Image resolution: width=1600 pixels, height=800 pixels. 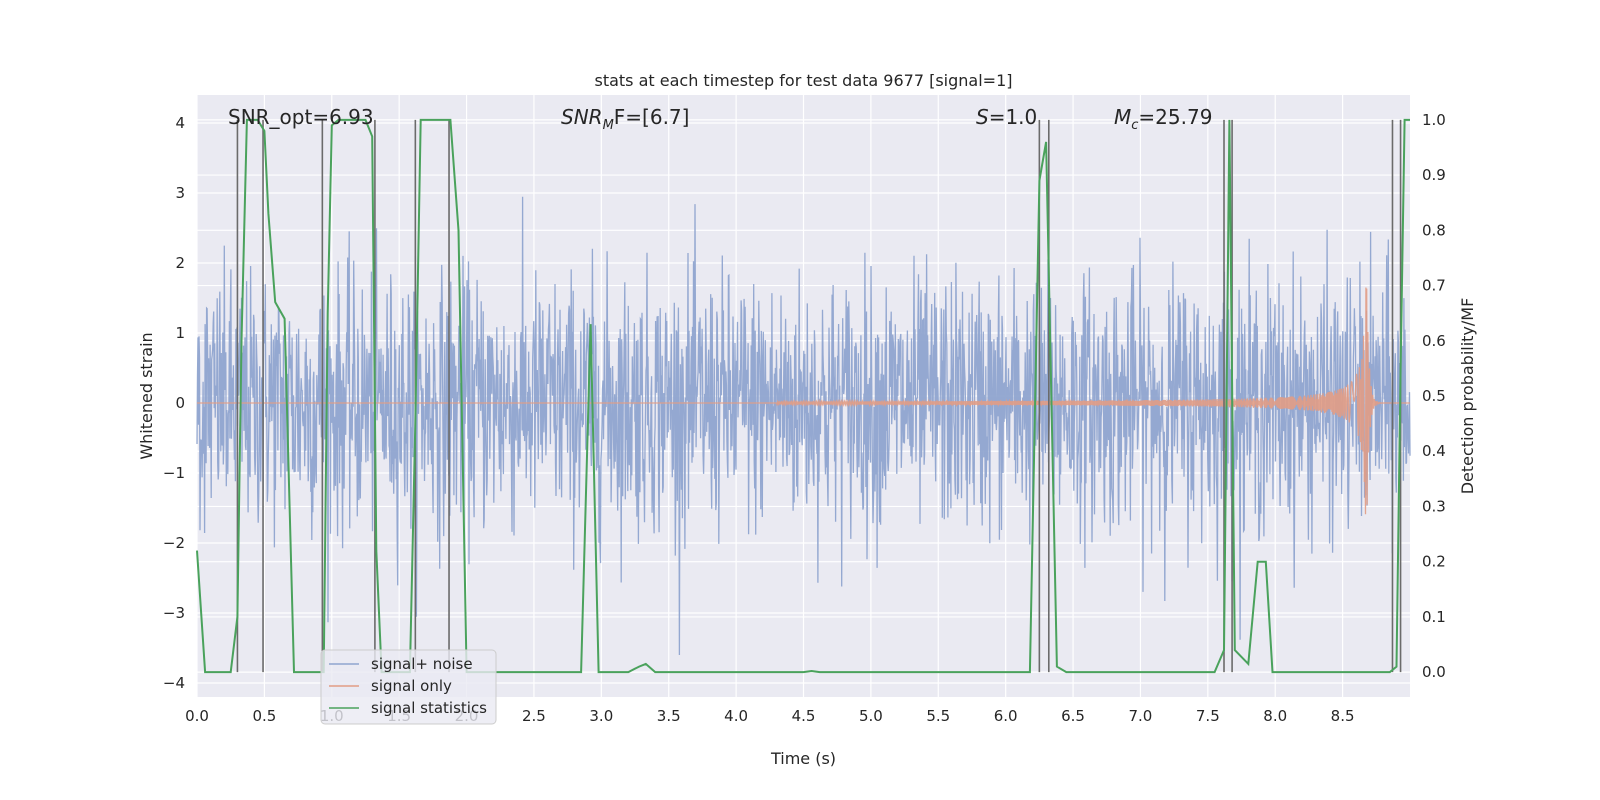 I want to click on x-axis-label: Time (s), so click(x=803, y=758).